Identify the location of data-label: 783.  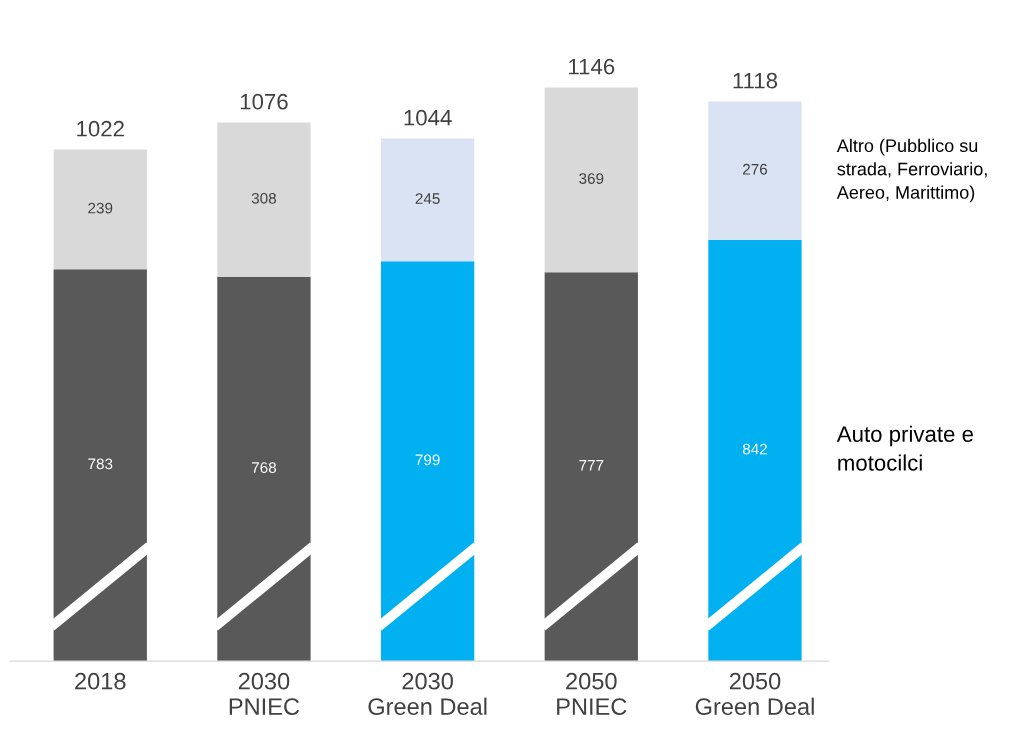
(100, 464).